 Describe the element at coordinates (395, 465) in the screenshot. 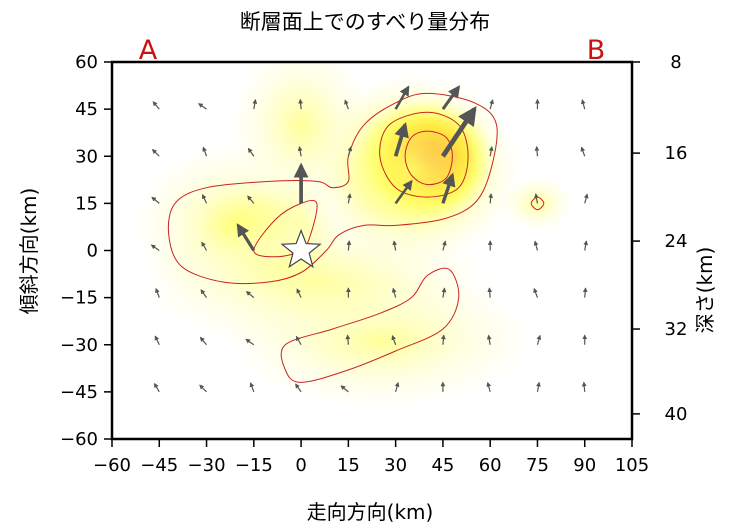

I see `x-tick-label: 30` at that location.